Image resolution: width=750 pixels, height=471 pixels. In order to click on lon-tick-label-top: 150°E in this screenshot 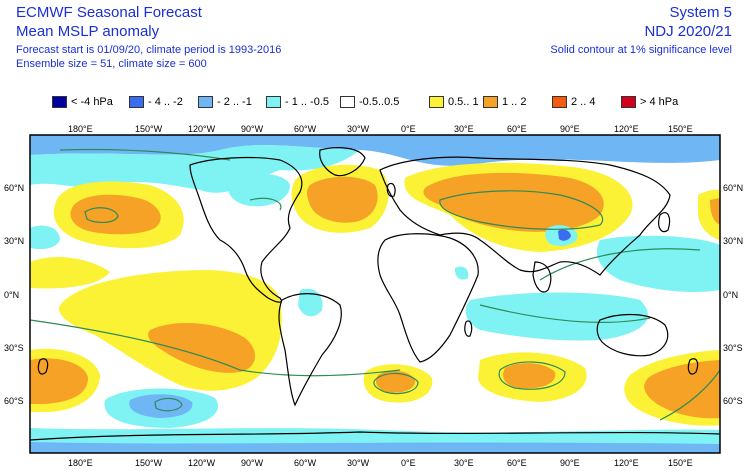, I will do `click(680, 129)`.